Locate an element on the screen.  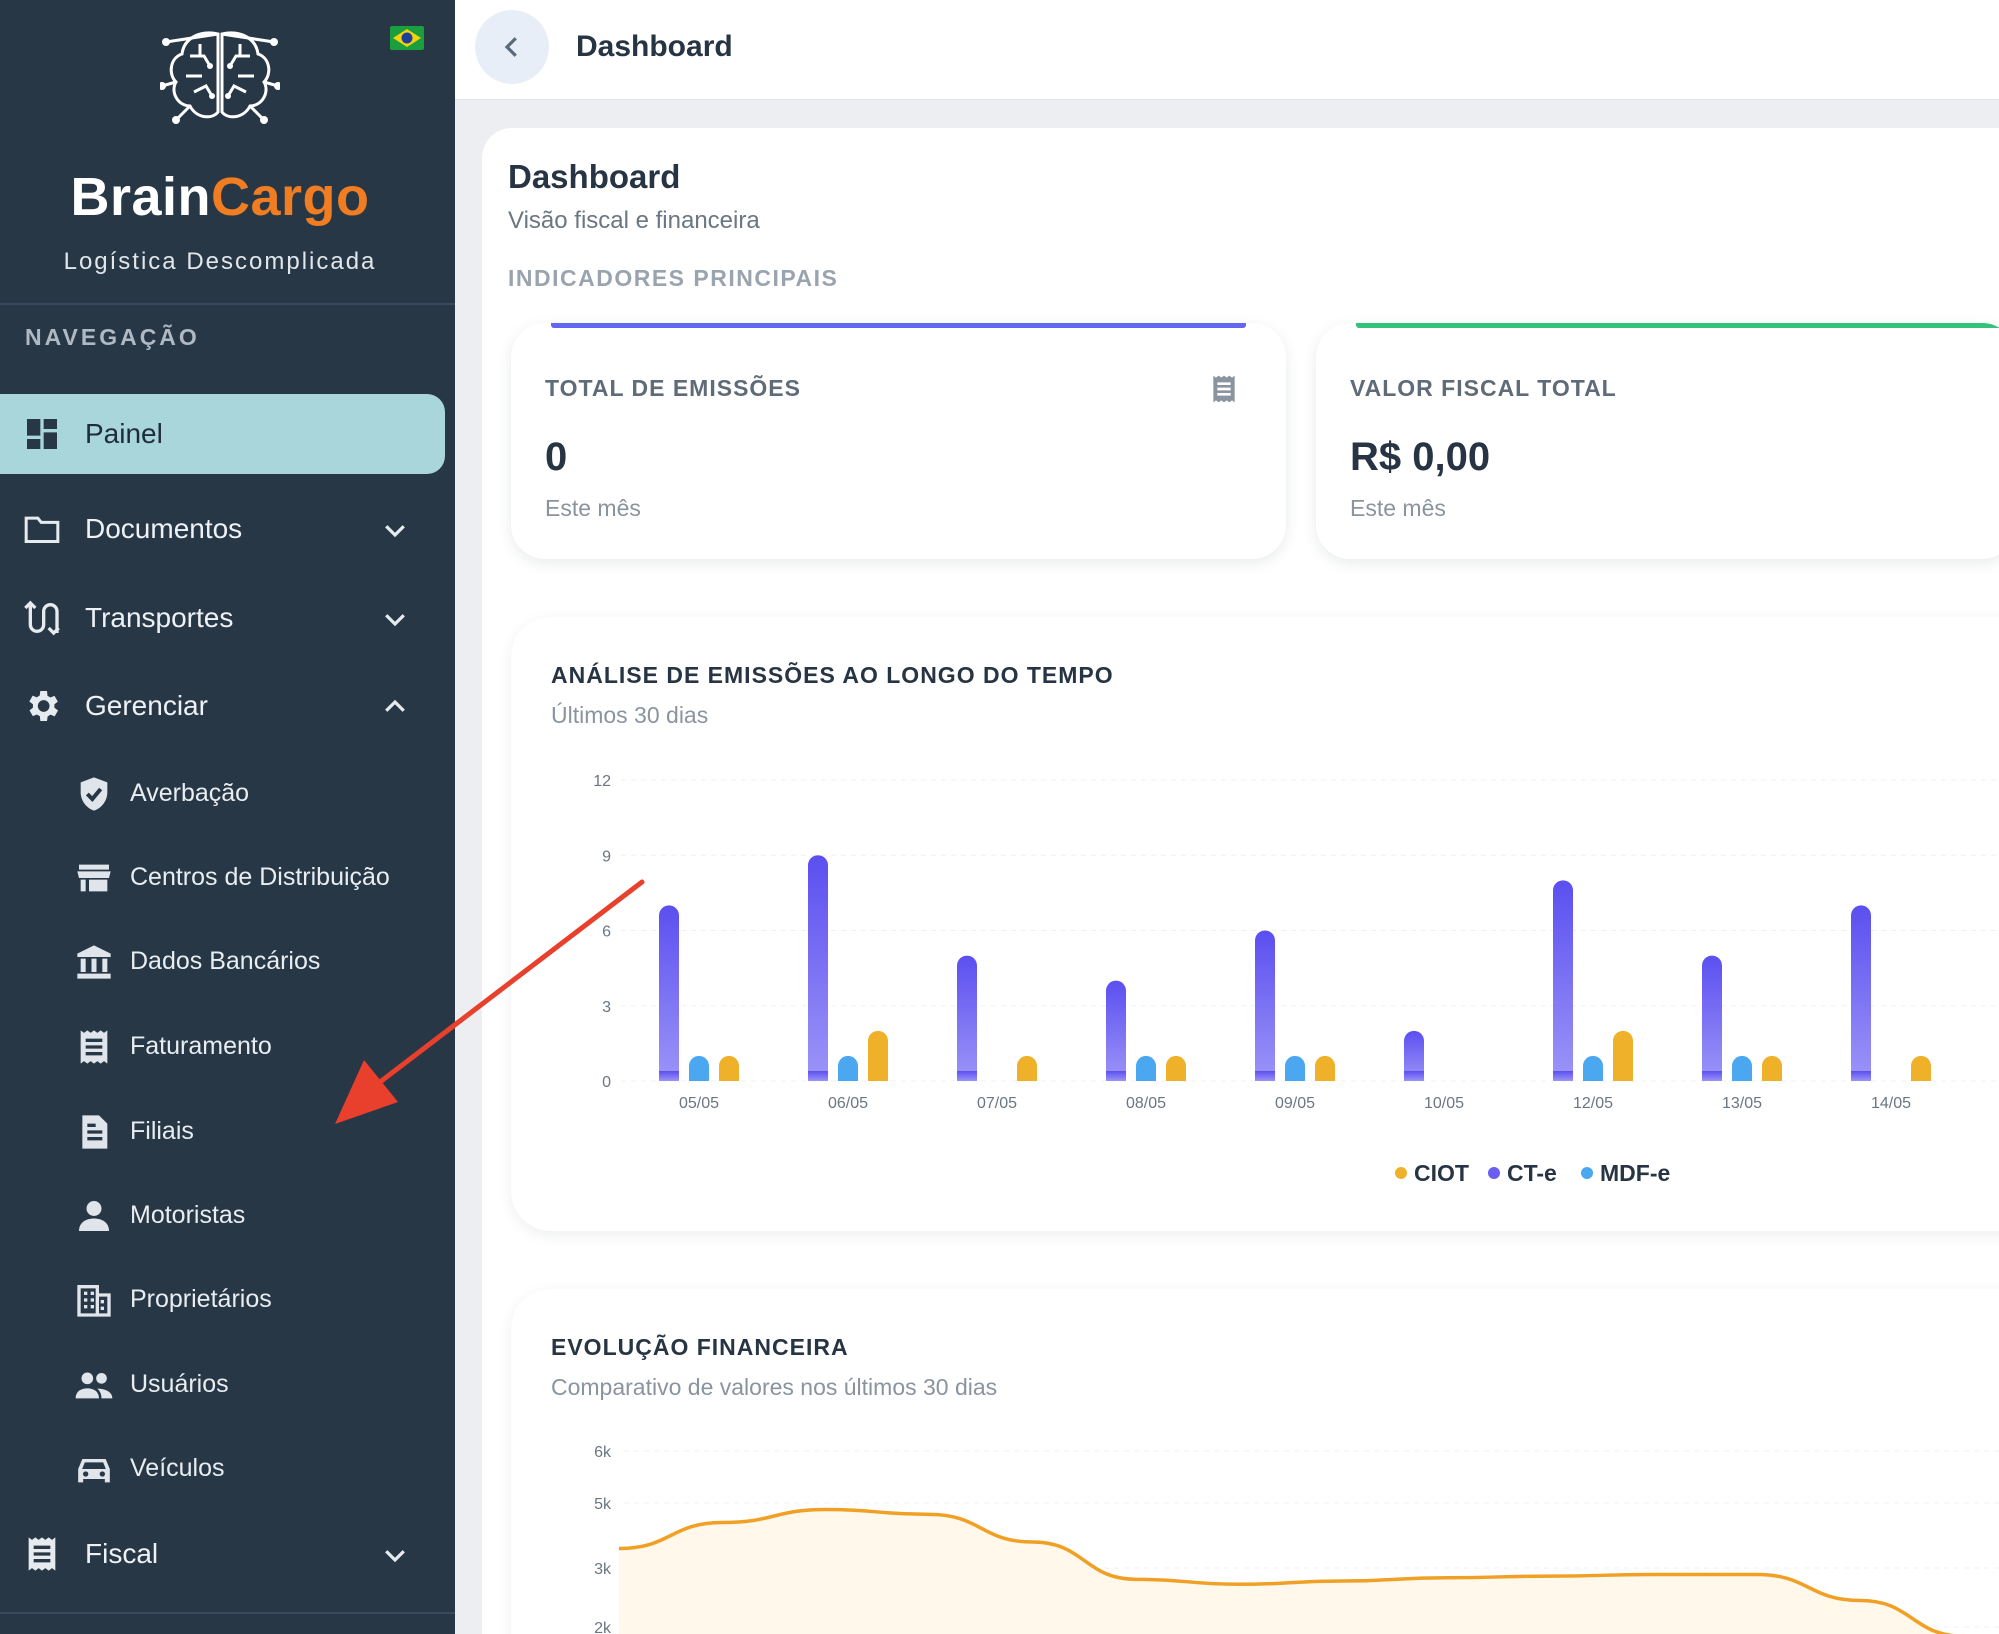
kpi-value: 0 is located at coordinates (556, 457).